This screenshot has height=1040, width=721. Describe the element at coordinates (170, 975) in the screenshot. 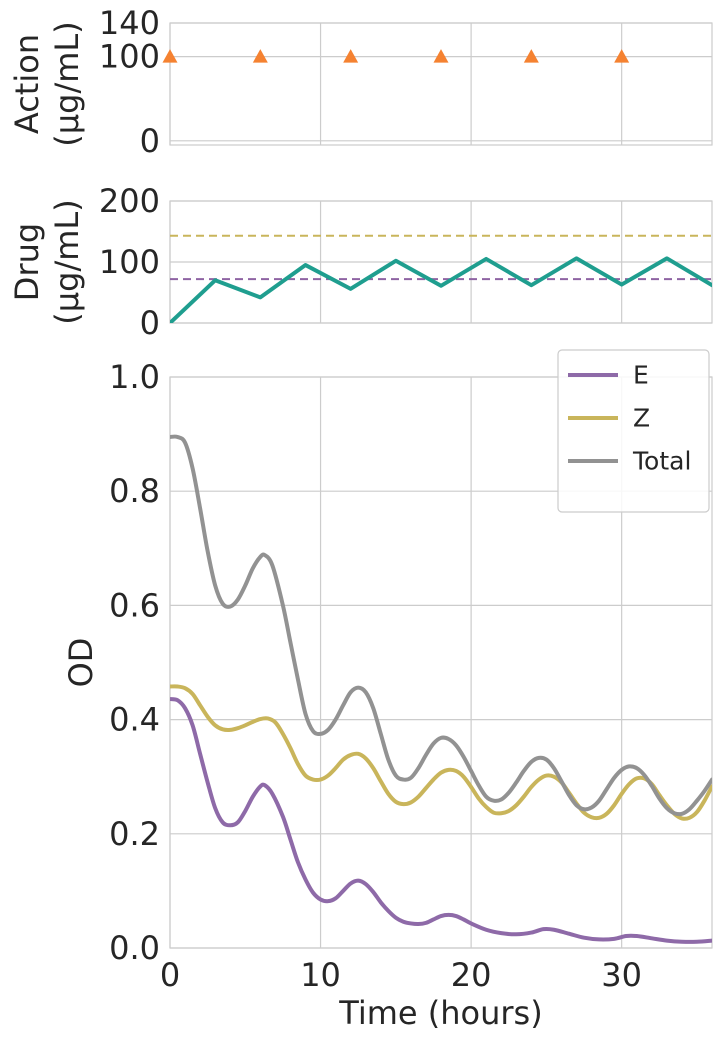

I see `od-x-tick-label: 0` at that location.